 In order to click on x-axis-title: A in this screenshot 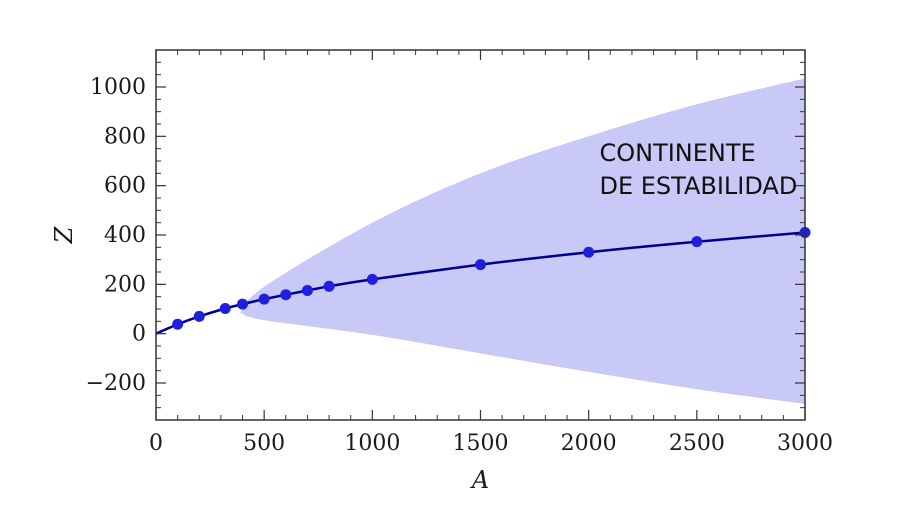, I will do `click(479, 480)`.